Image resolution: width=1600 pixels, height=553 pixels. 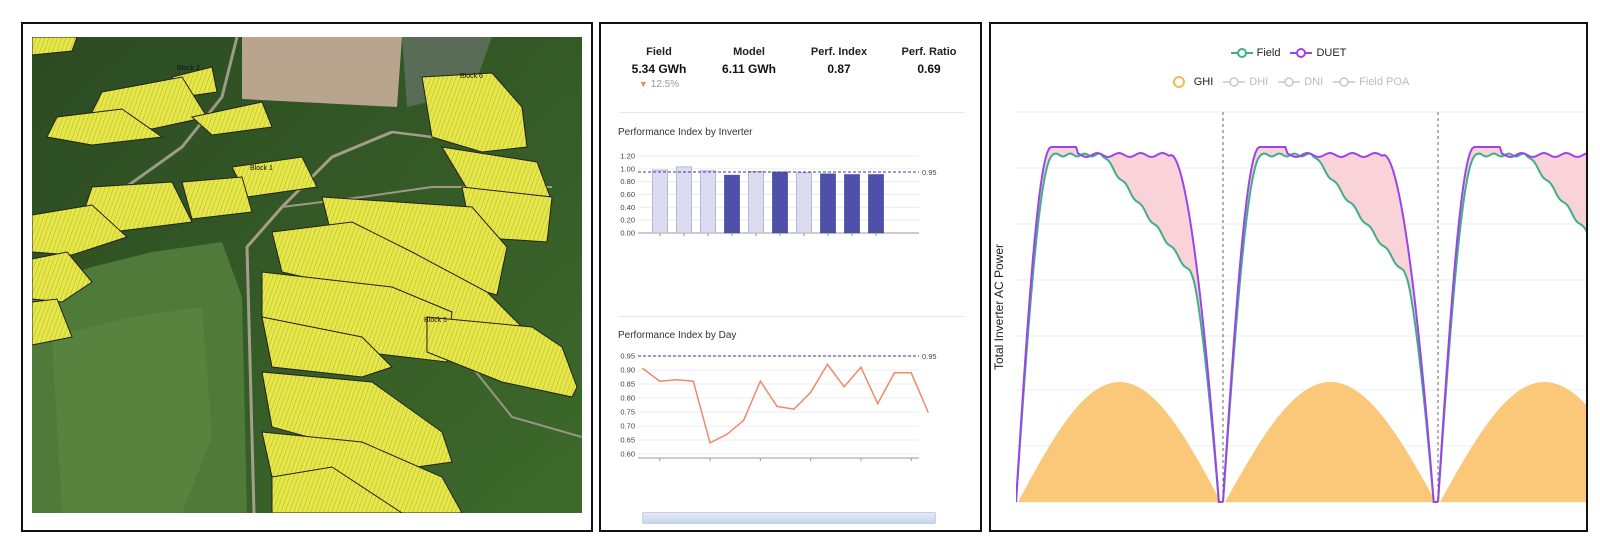 What do you see at coordinates (261, 168) in the screenshot?
I see `block-label: Block 1` at bounding box center [261, 168].